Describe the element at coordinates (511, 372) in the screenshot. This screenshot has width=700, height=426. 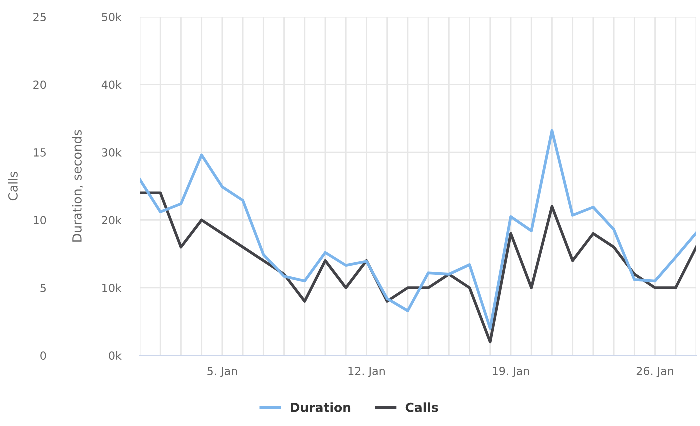
I see `x-tick-label: 19. Jan` at that location.